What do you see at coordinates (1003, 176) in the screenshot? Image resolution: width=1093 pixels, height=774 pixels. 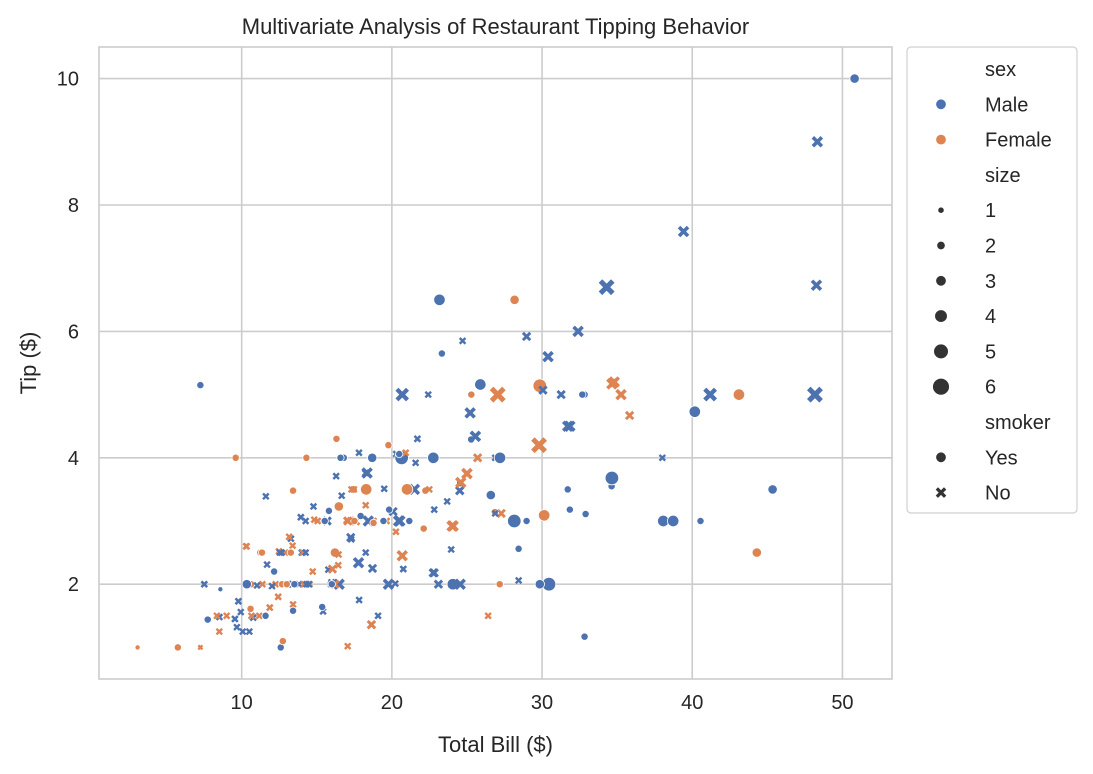 I see `legend-title-size: size` at bounding box center [1003, 176].